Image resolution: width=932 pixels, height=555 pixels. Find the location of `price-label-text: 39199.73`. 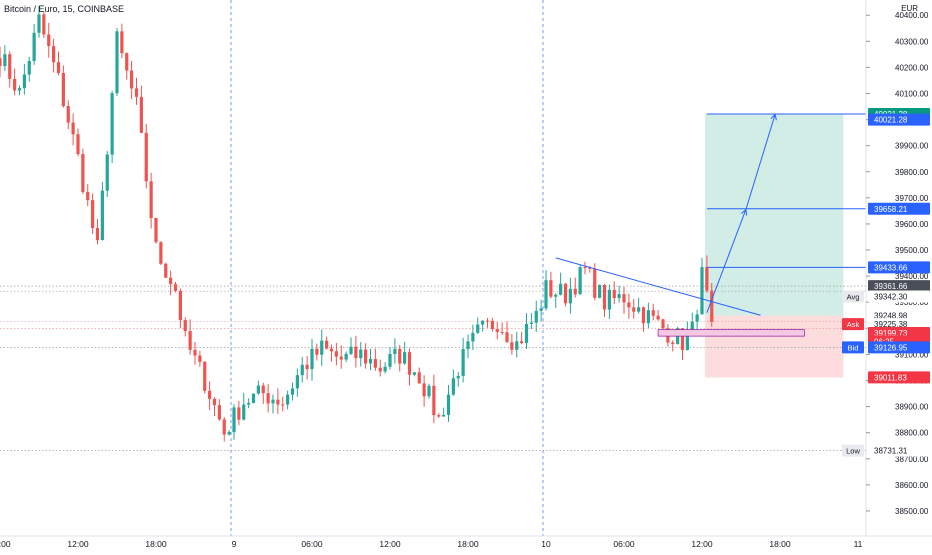

price-label-text: 39199.73 is located at coordinates (891, 333).